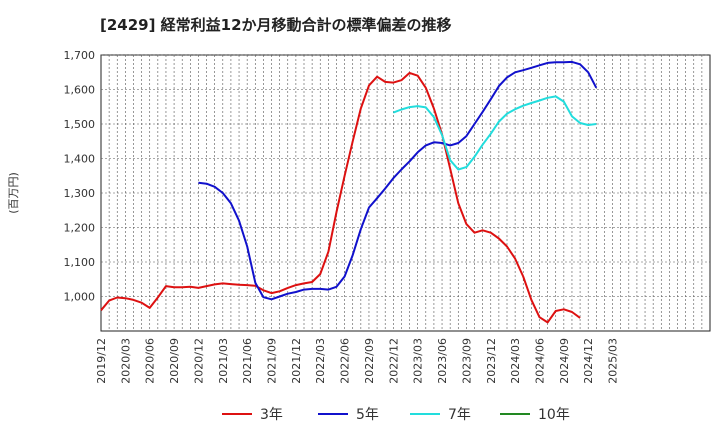  What do you see at coordinates (442, 361) in the screenshot?
I see `x-tick-label: 2023/06` at bounding box center [442, 361].